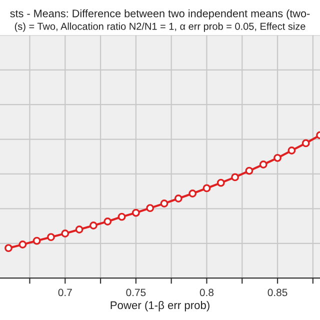  I want to click on chart-title: sts - Means: Difference between two independent means (two-, so click(160, 14).